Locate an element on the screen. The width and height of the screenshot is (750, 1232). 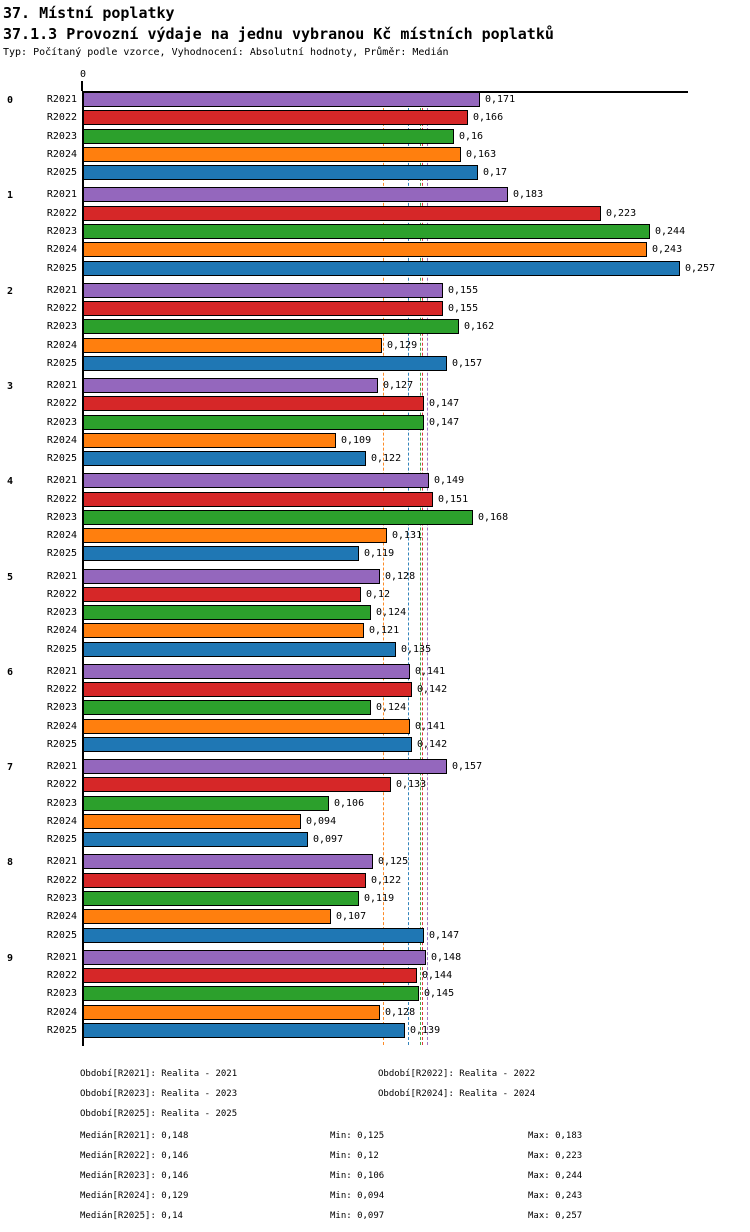
group-label: 6 is located at coordinates (10, 672).